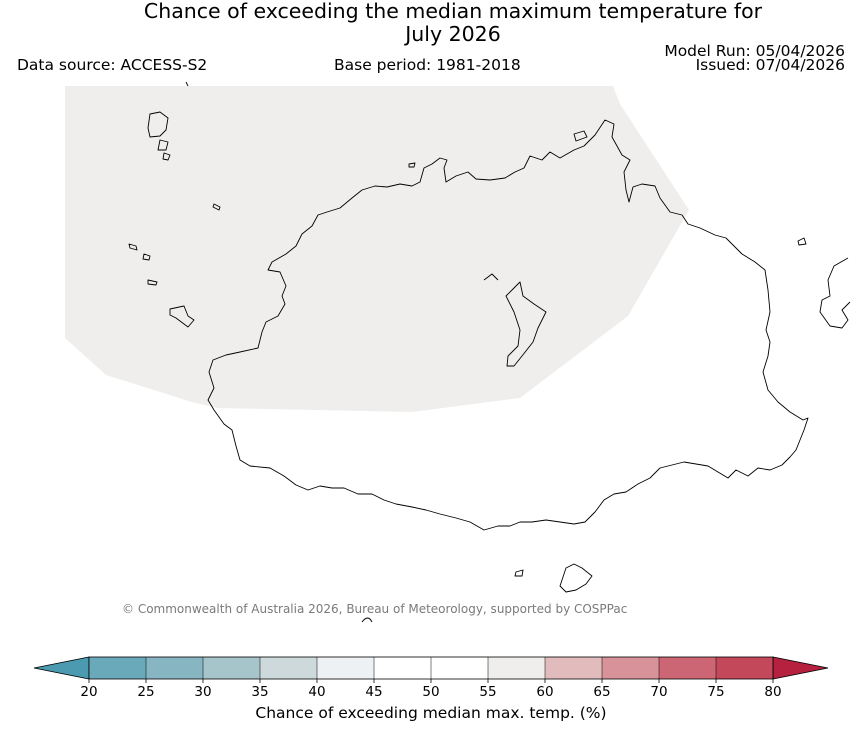 This screenshot has height=747, width=862. Describe the element at coordinates (772, 692) in the screenshot. I see `colorbar-tick-label-80: 80` at that location.